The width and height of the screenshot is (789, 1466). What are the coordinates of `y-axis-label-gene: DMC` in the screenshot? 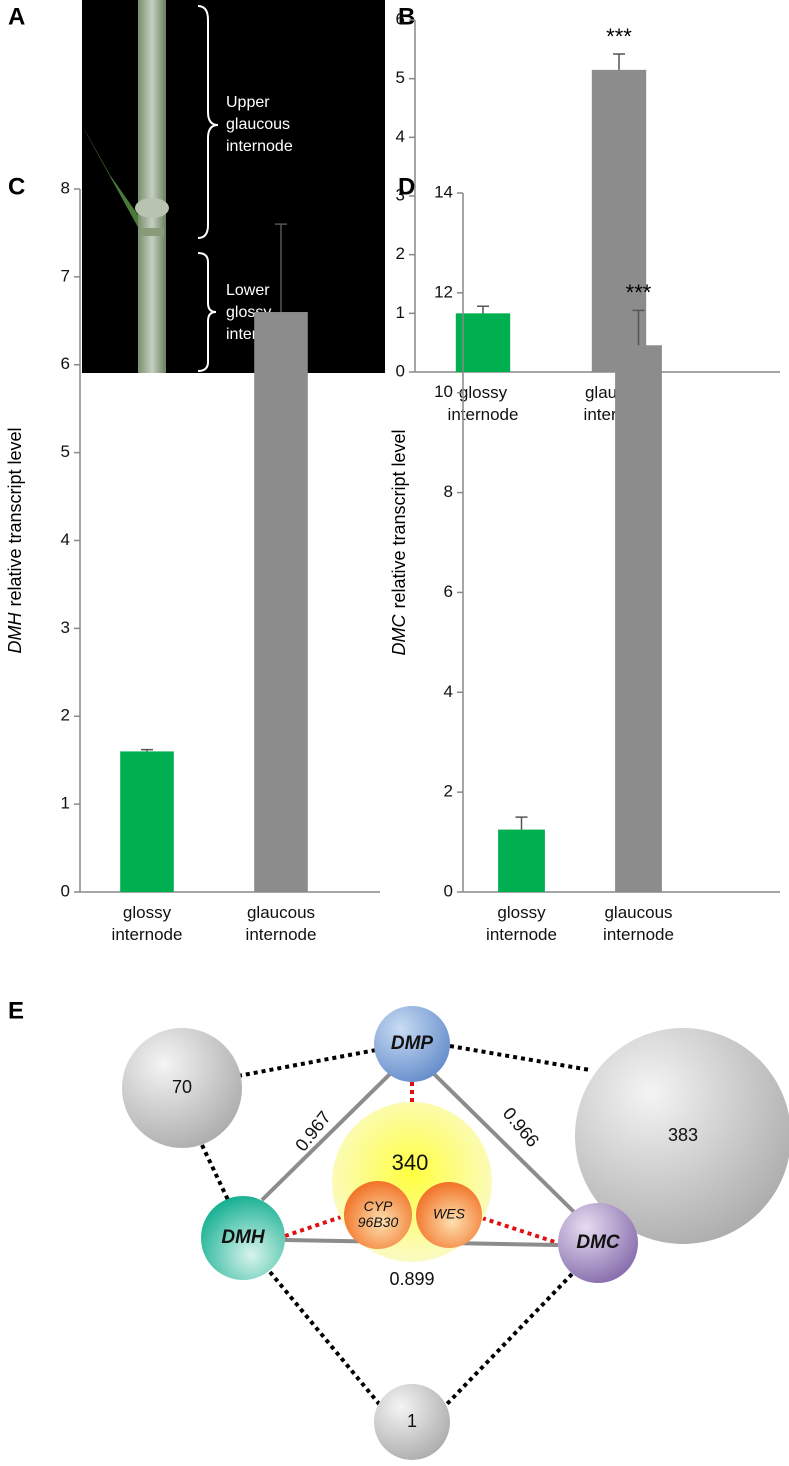 It's located at (399, 635).